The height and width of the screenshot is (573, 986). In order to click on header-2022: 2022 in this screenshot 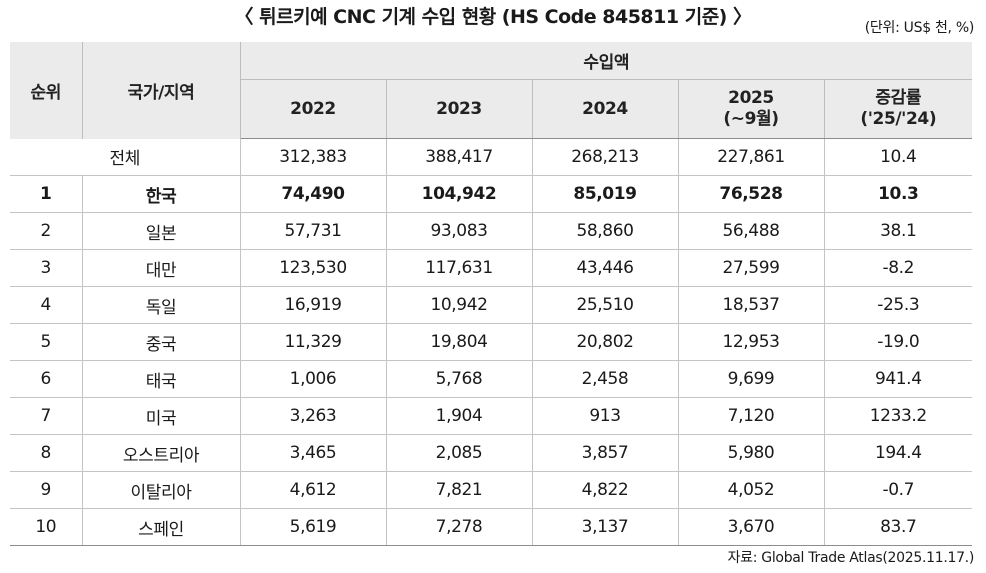, I will do `click(313, 109)`.